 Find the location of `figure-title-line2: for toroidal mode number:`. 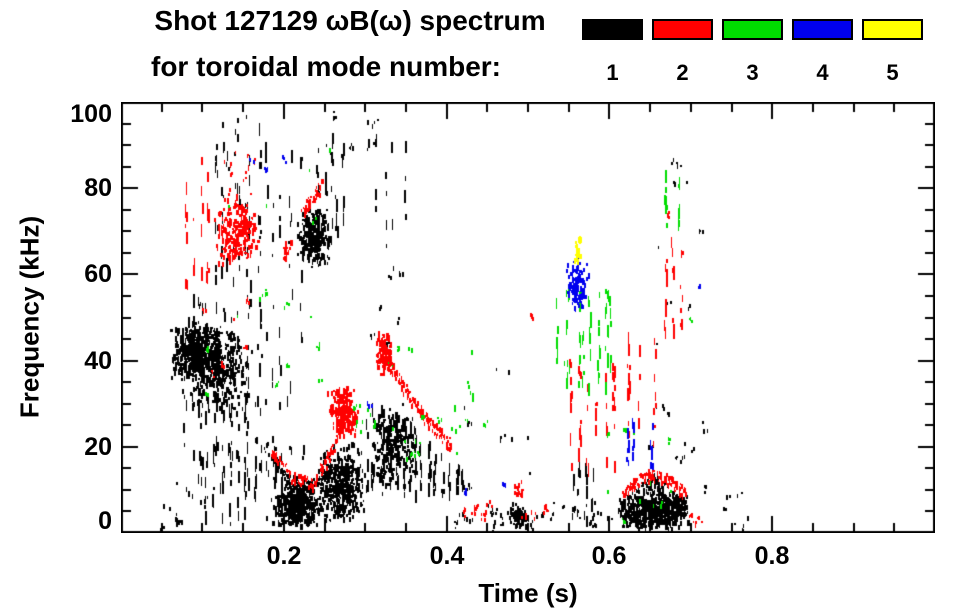

figure-title-line2: for toroidal mode number: is located at coordinates (326, 66).